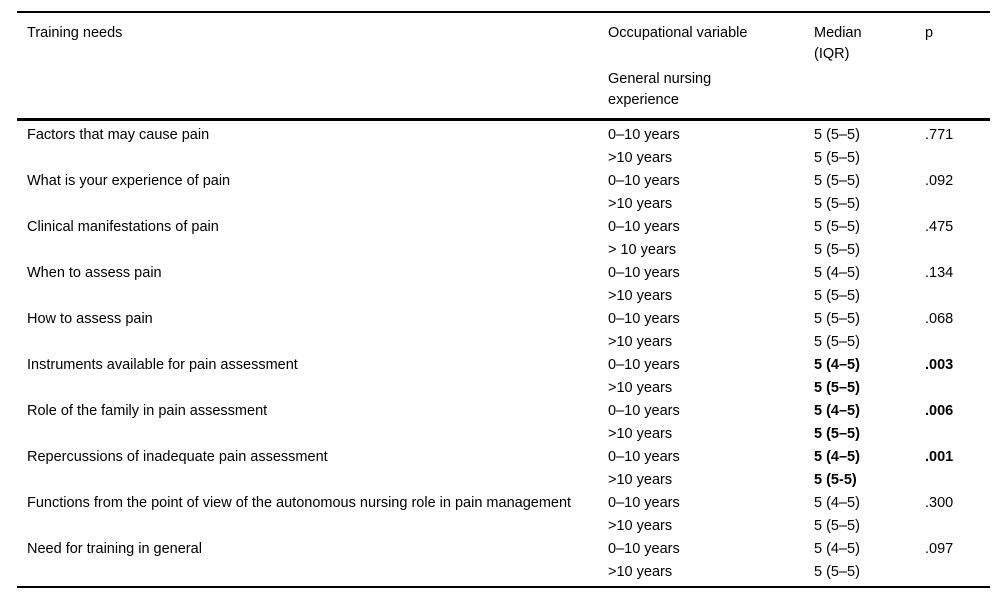 Image resolution: width=1000 pixels, height=603 pixels. What do you see at coordinates (118, 135) in the screenshot?
I see `training-need-label: Factors that may cause pain` at bounding box center [118, 135].